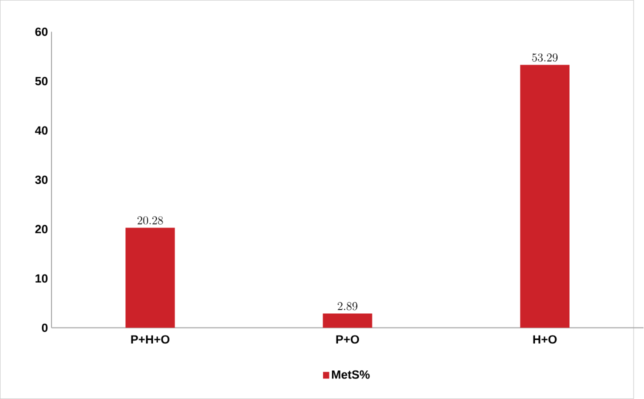  Describe the element at coordinates (545, 58) in the screenshot. I see `data-label: 53.29` at that location.